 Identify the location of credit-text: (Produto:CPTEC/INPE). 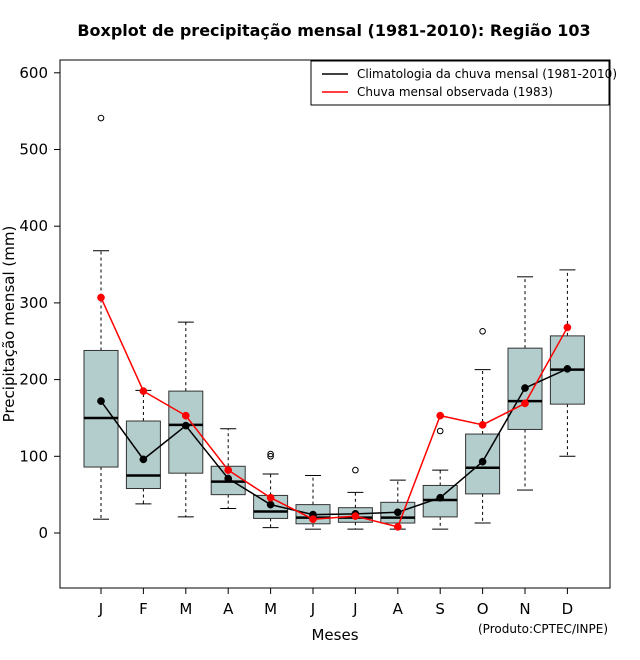
(543, 629).